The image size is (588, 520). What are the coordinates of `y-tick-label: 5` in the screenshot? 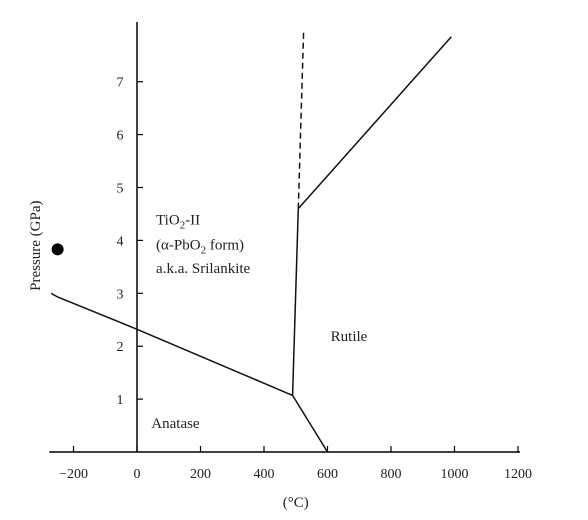 It's located at (120, 189).